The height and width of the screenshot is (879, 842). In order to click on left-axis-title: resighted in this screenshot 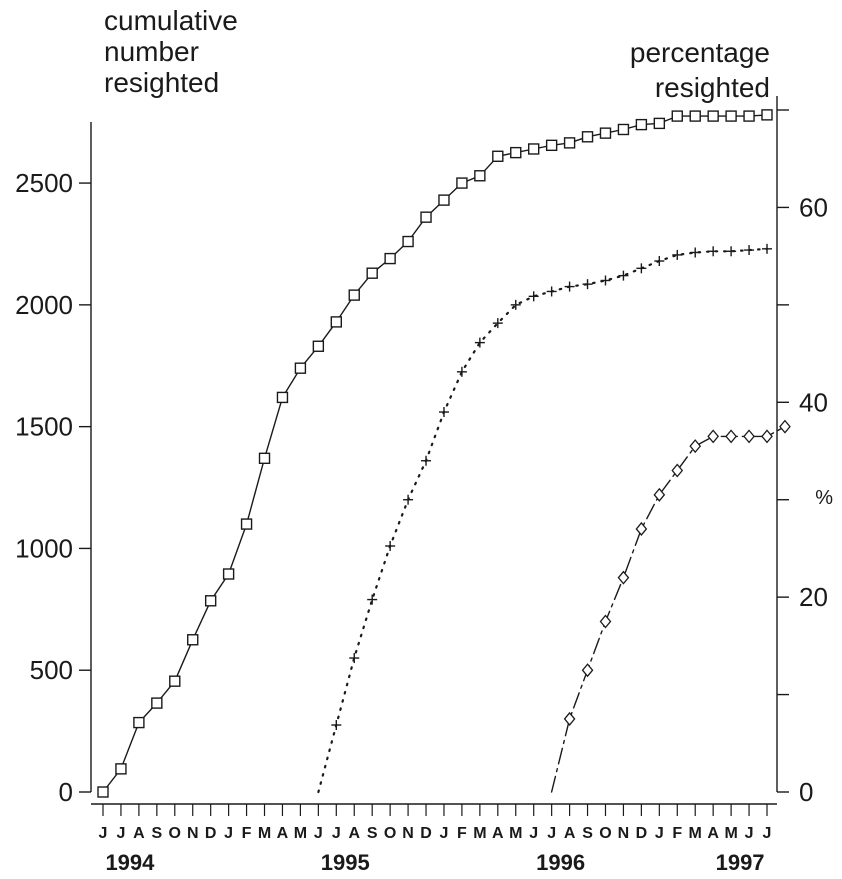, I will do `click(161, 82)`.